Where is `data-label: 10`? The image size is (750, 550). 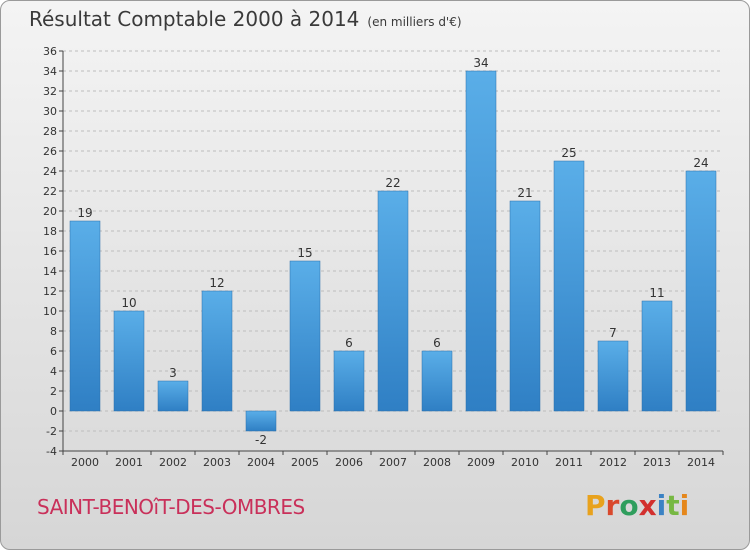
data-label: 10 is located at coordinates (128, 303).